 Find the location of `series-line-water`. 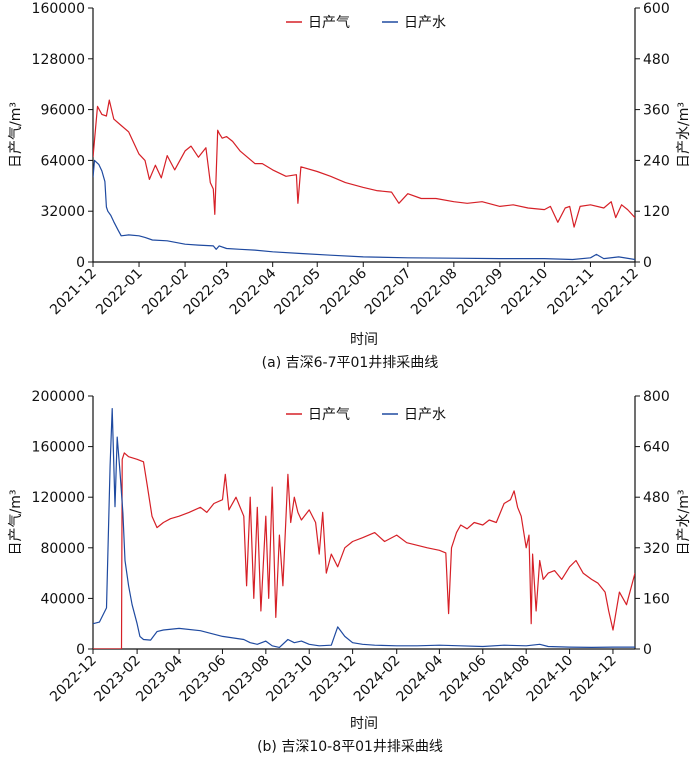

series-line-water is located at coordinates (364, 210).